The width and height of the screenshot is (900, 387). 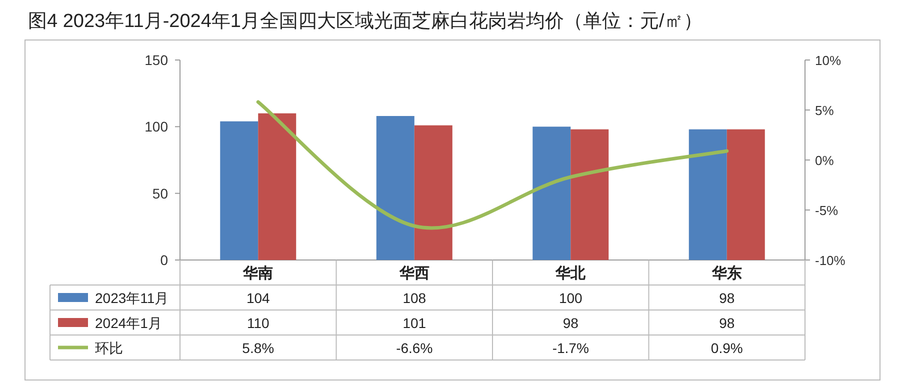 I want to click on y-tick-label: 0, so click(x=164, y=260).